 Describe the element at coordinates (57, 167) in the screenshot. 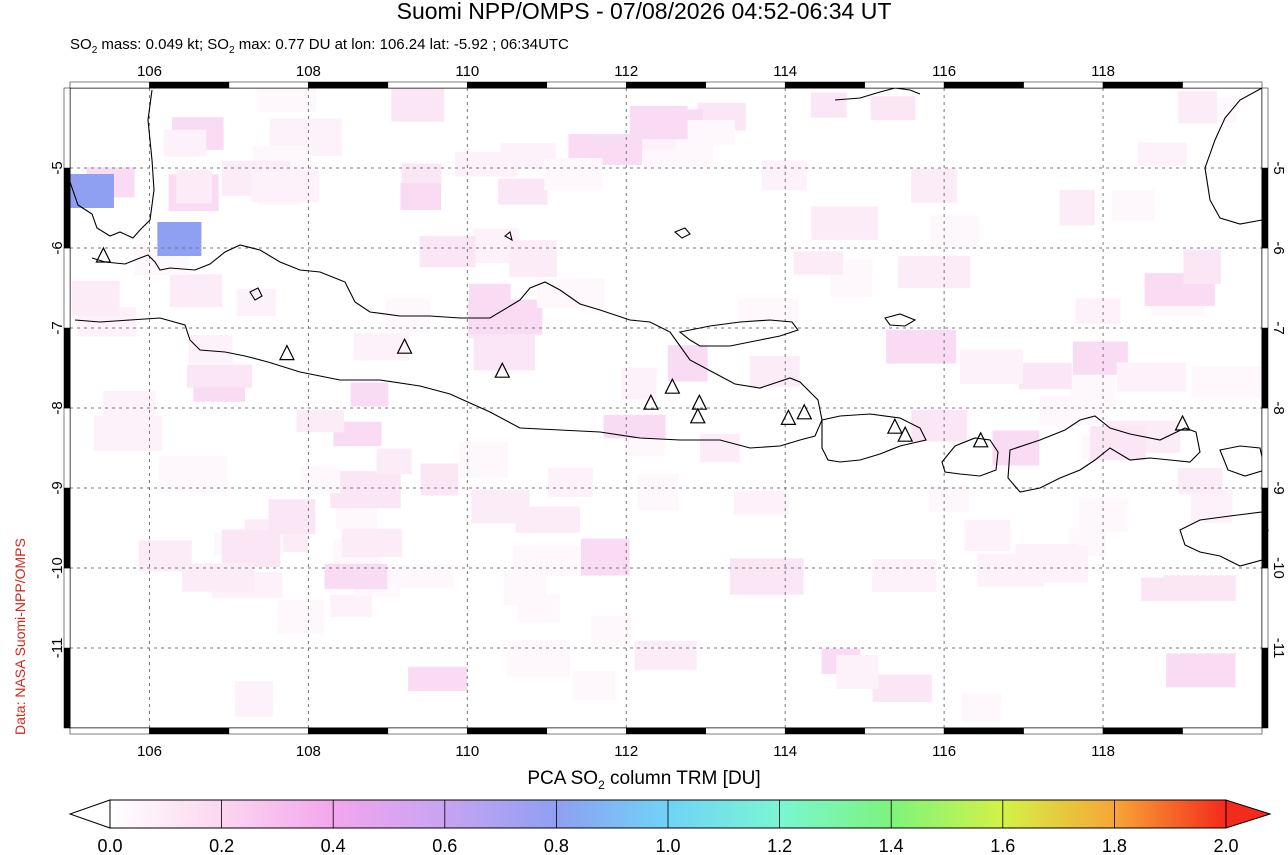

I see `lat-tick-label-left: -5` at that location.